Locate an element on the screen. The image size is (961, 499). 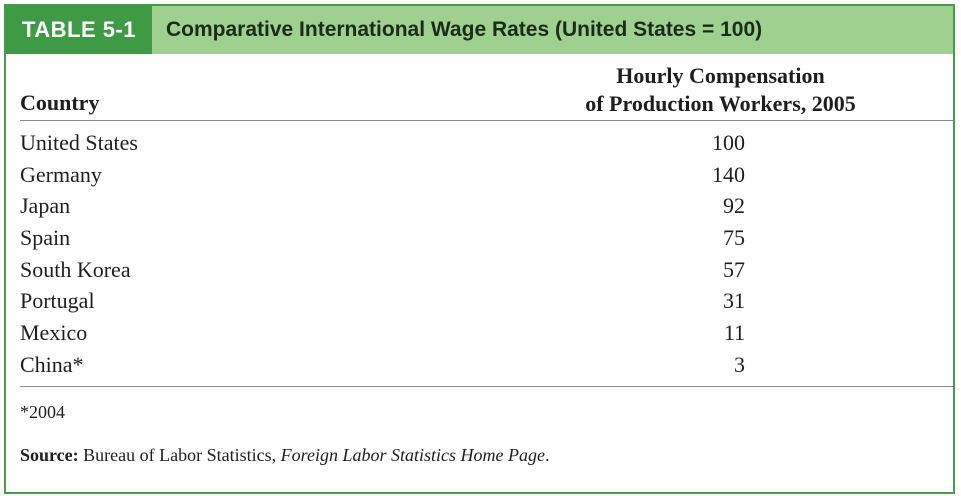
table-row: Portugal 31 is located at coordinates (486, 301).